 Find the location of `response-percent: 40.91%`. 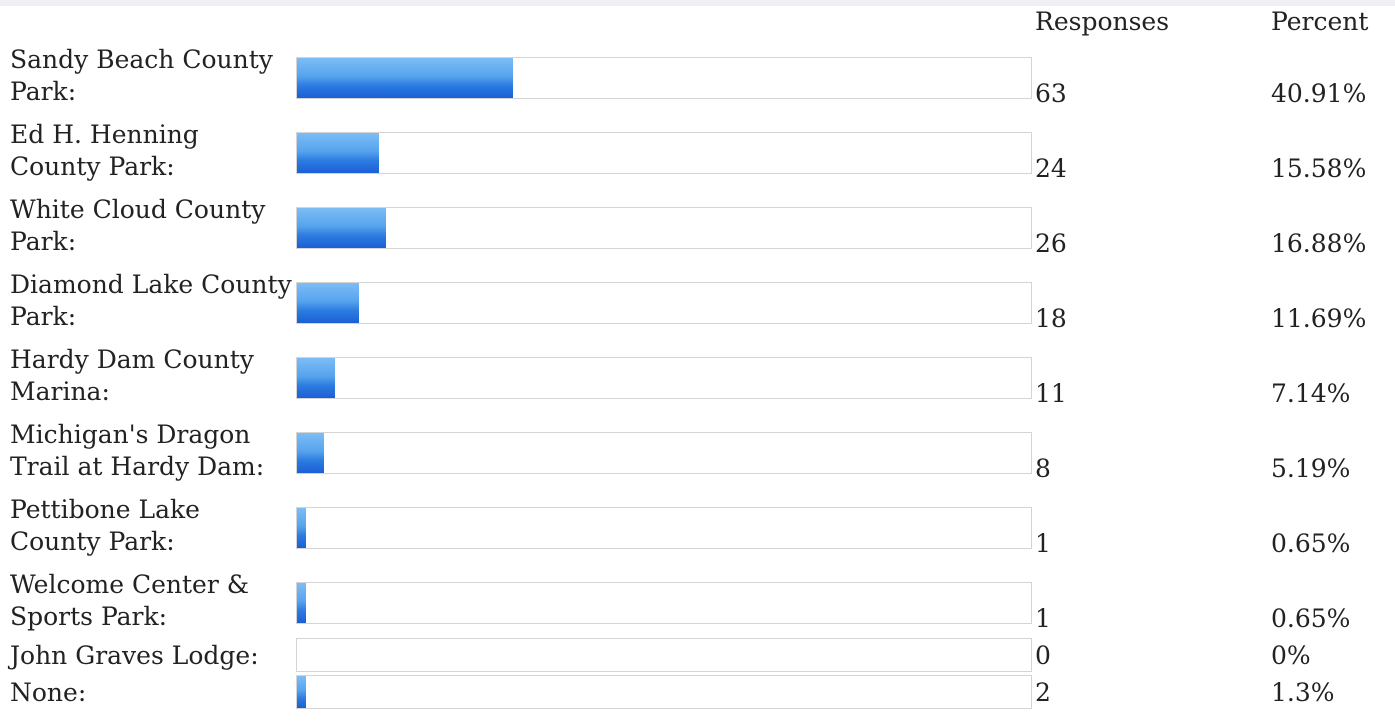

response-percent: 40.91% is located at coordinates (1319, 93).